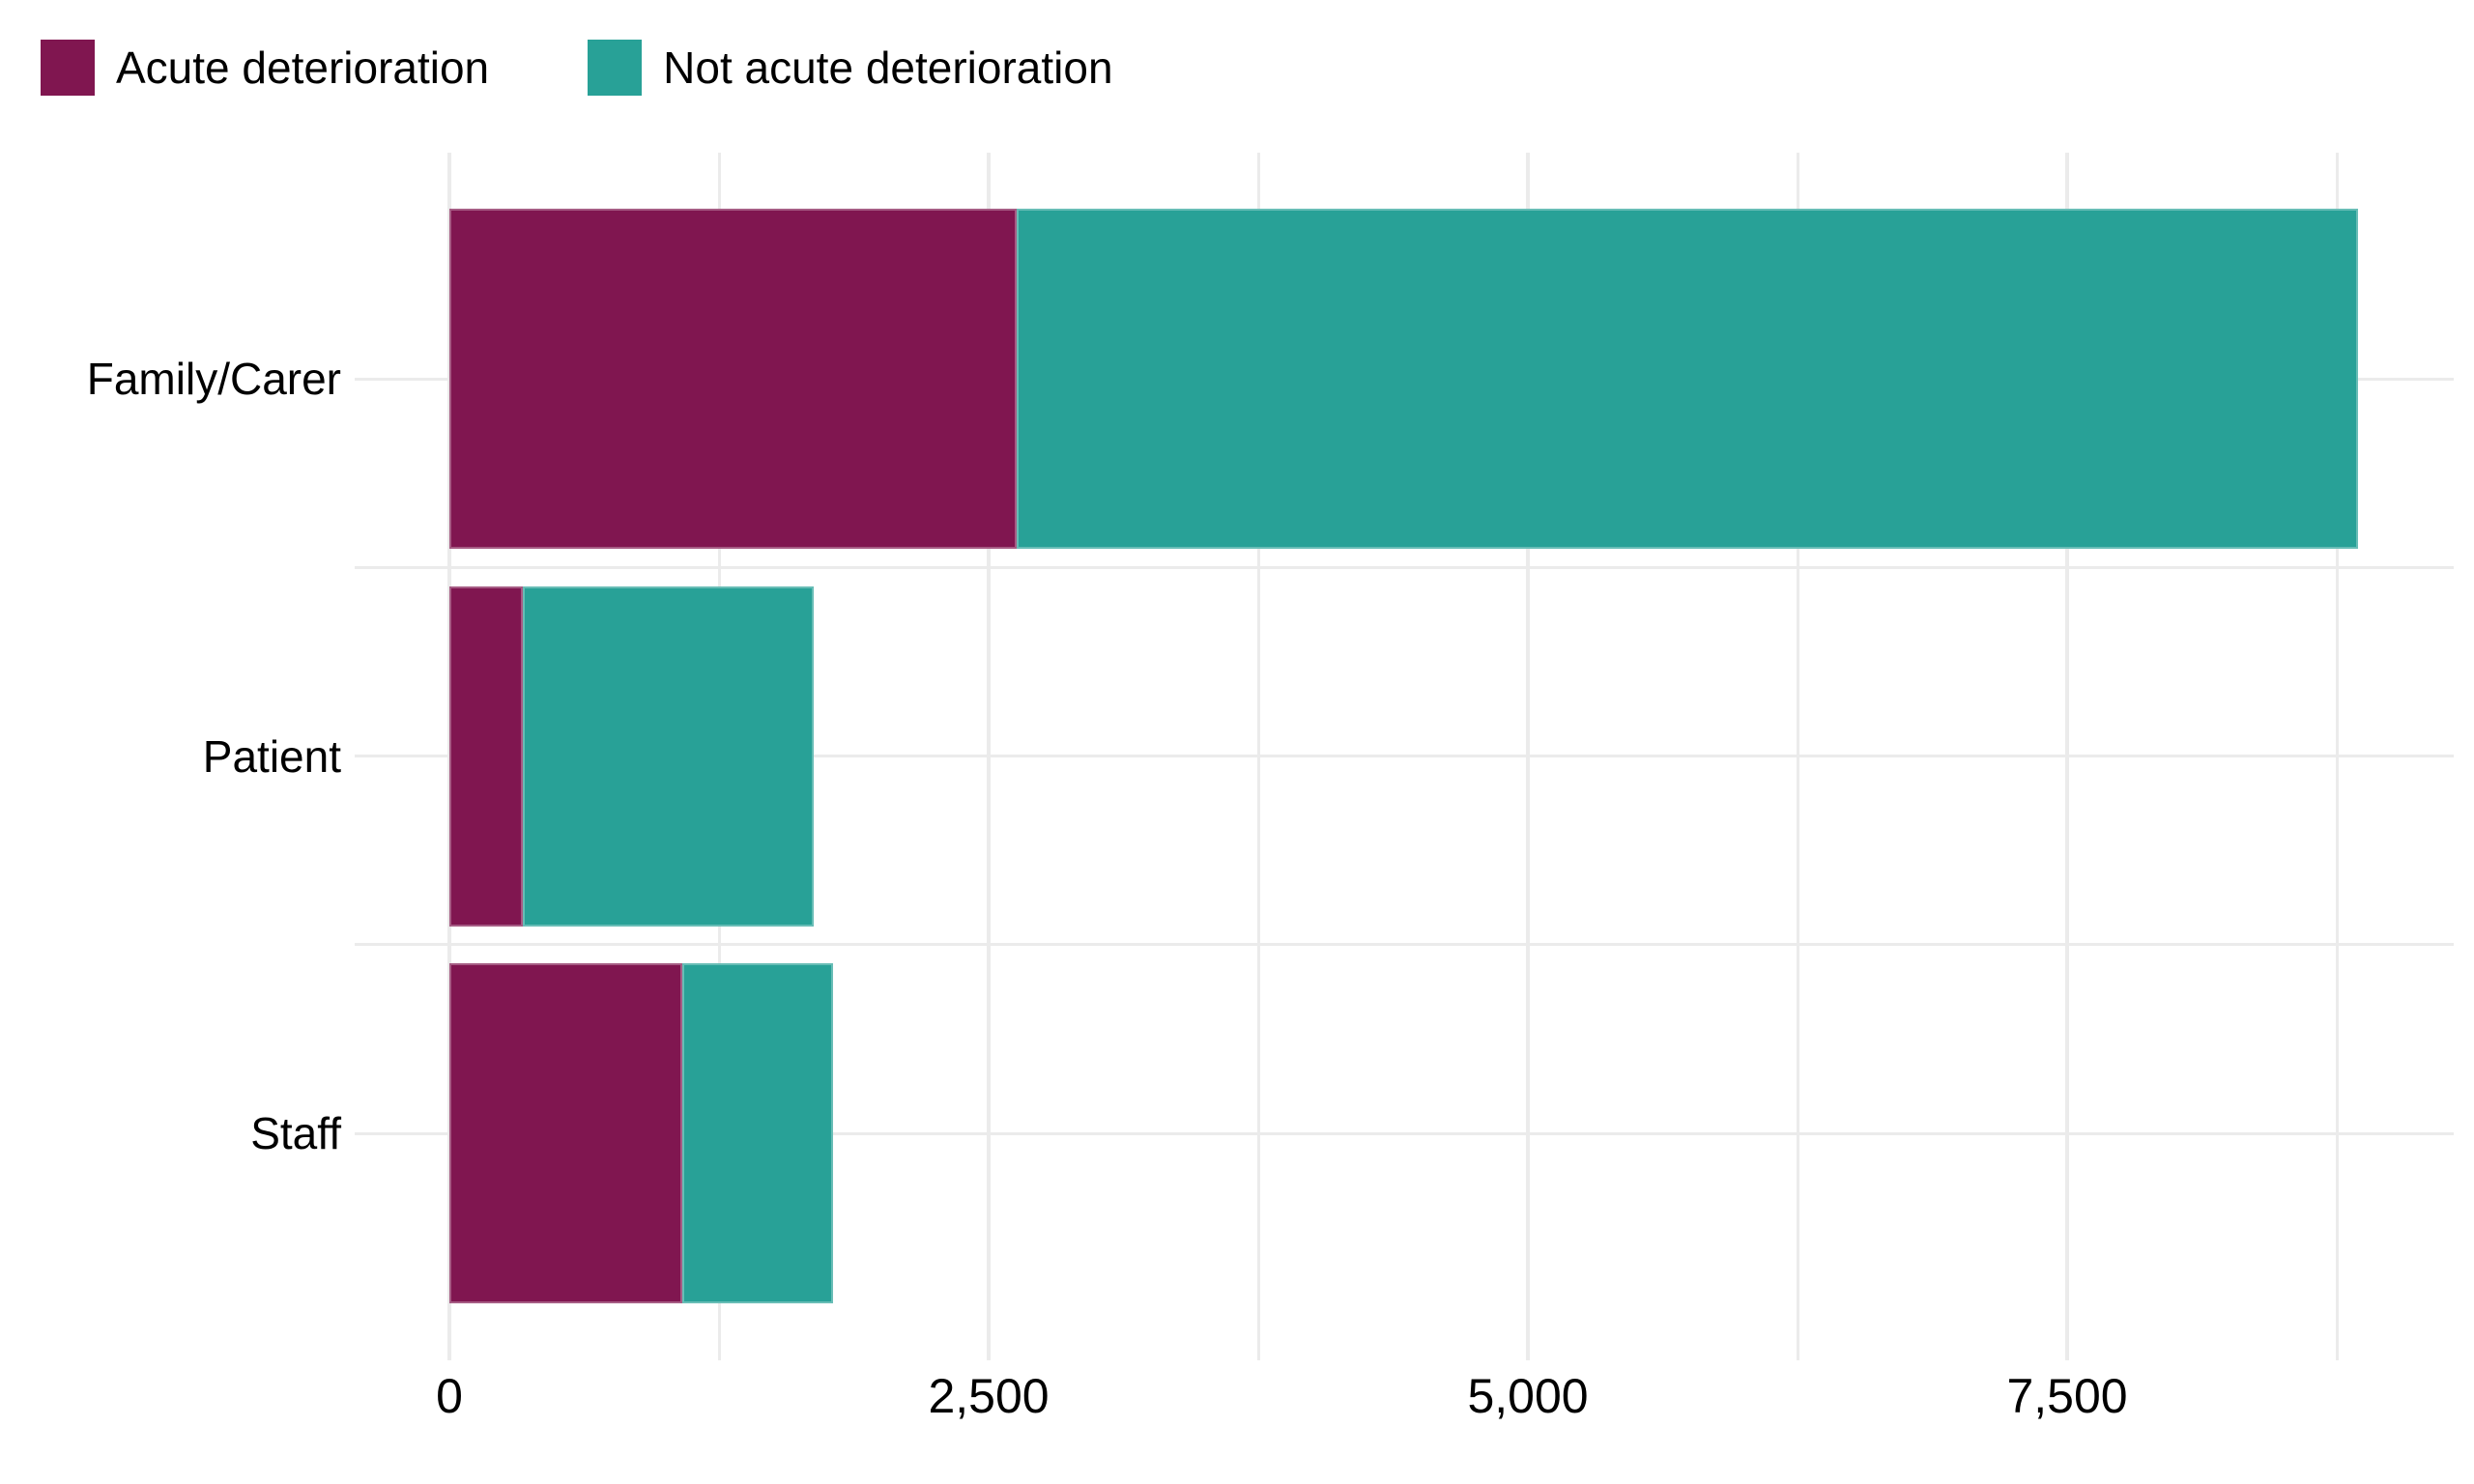  I want to click on legend-swatch-not-acute-deterioration, so click(615, 68).